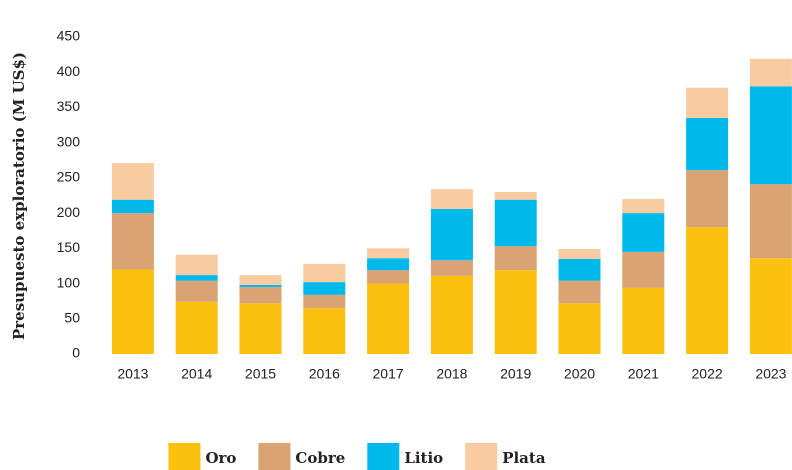 The height and width of the screenshot is (470, 792). Describe the element at coordinates (69, 177) in the screenshot. I see `y-tick-label: 250` at that location.